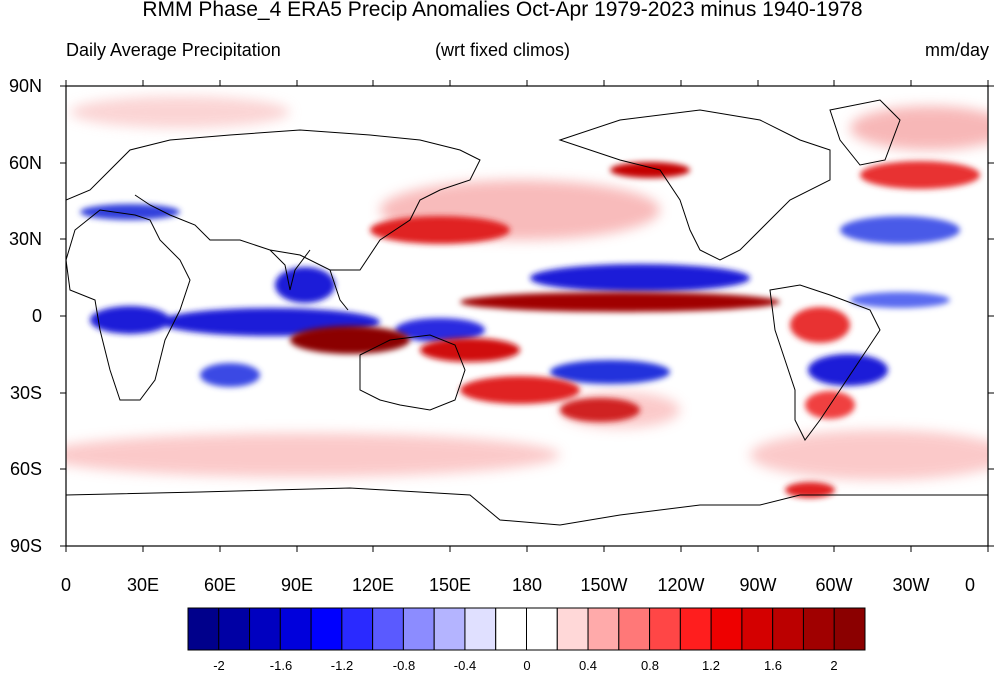  What do you see at coordinates (640, 278) in the screenshot?
I see `east-pacific-blue-band` at bounding box center [640, 278].